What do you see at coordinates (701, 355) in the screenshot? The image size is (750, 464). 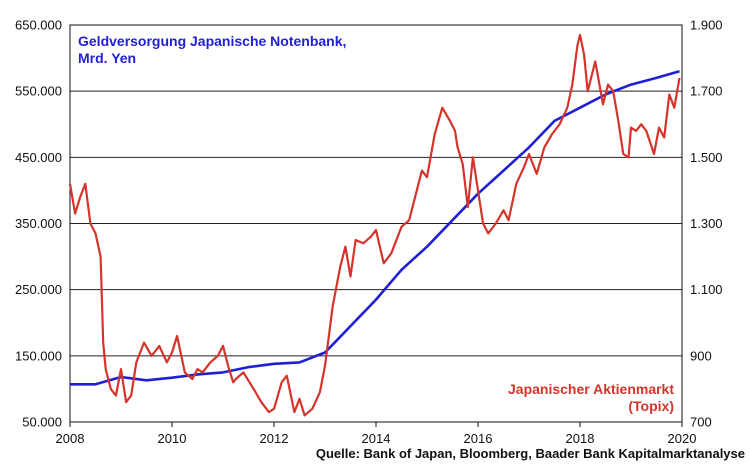 I see `right-tick-label: 900` at bounding box center [701, 355].